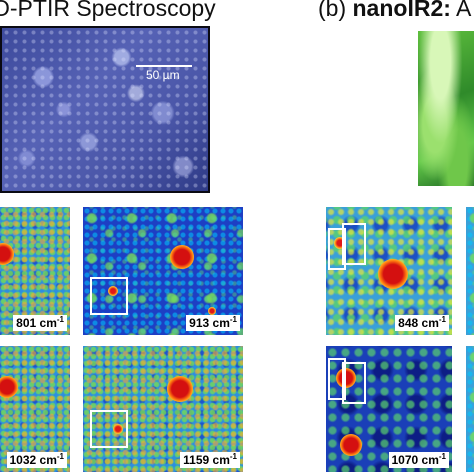 The width and height of the screenshot is (474, 474). I want to click on wavenumber-value: 801 cm, so click(36, 323).